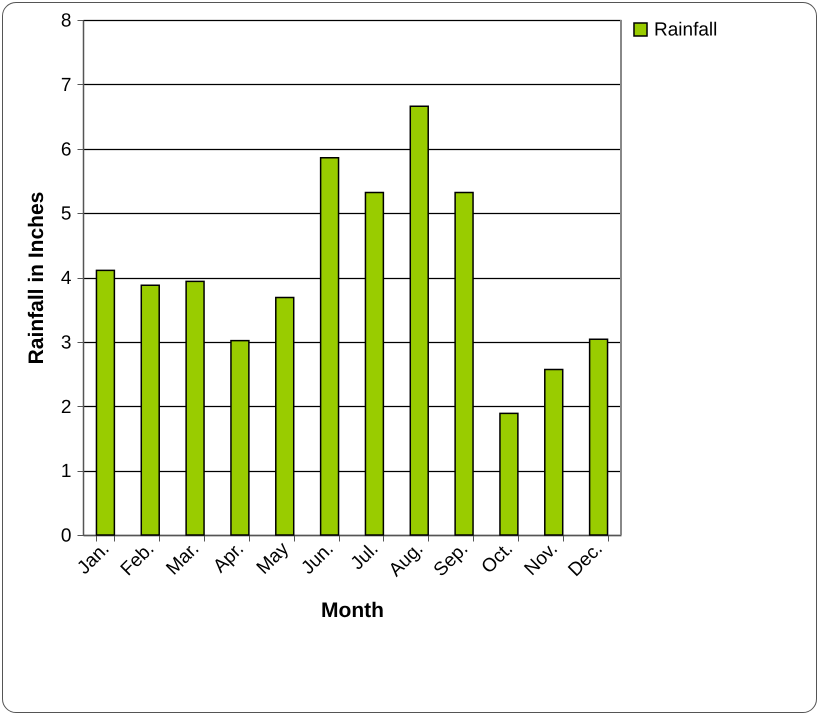 The height and width of the screenshot is (719, 823). What do you see at coordinates (183, 559) in the screenshot?
I see `x-tick-label: Mar.` at bounding box center [183, 559].